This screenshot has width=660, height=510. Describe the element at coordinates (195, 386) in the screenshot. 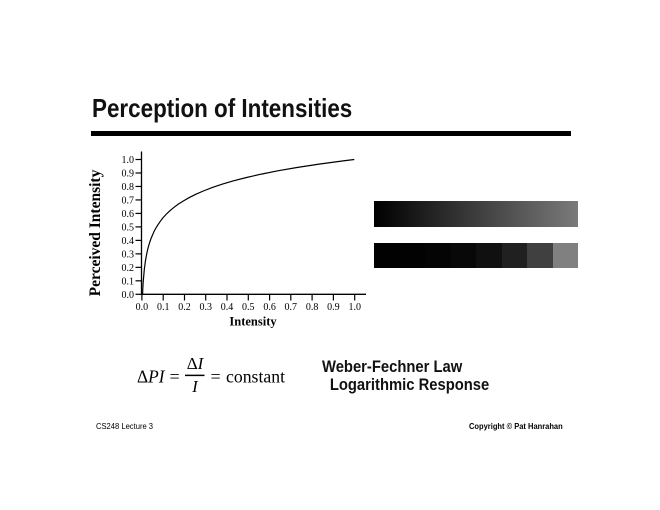

I see `svg-text: I` at that location.